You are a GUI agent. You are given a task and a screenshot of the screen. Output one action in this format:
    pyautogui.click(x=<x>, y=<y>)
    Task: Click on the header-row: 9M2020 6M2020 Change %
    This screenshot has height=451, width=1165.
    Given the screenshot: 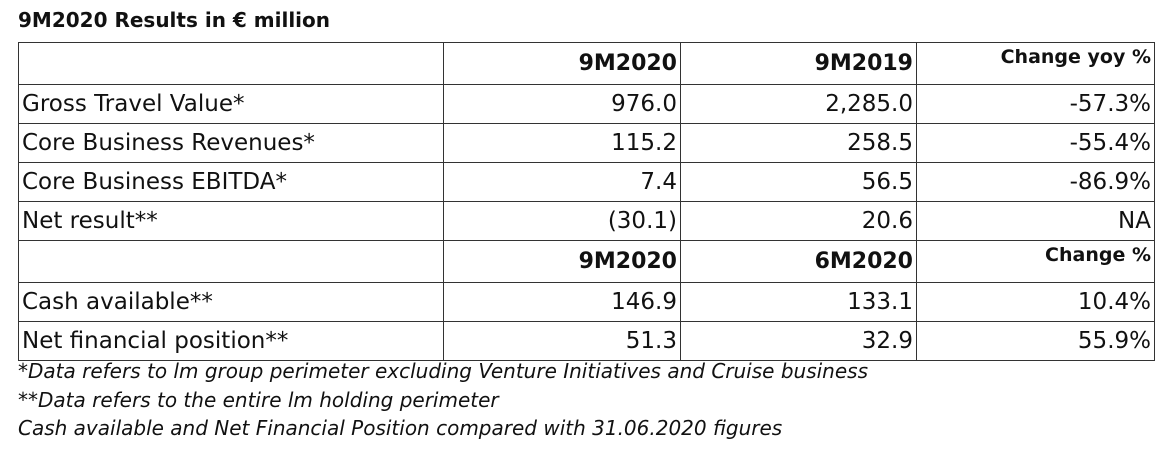 What is the action you would take?
    pyautogui.click(x=586, y=261)
    